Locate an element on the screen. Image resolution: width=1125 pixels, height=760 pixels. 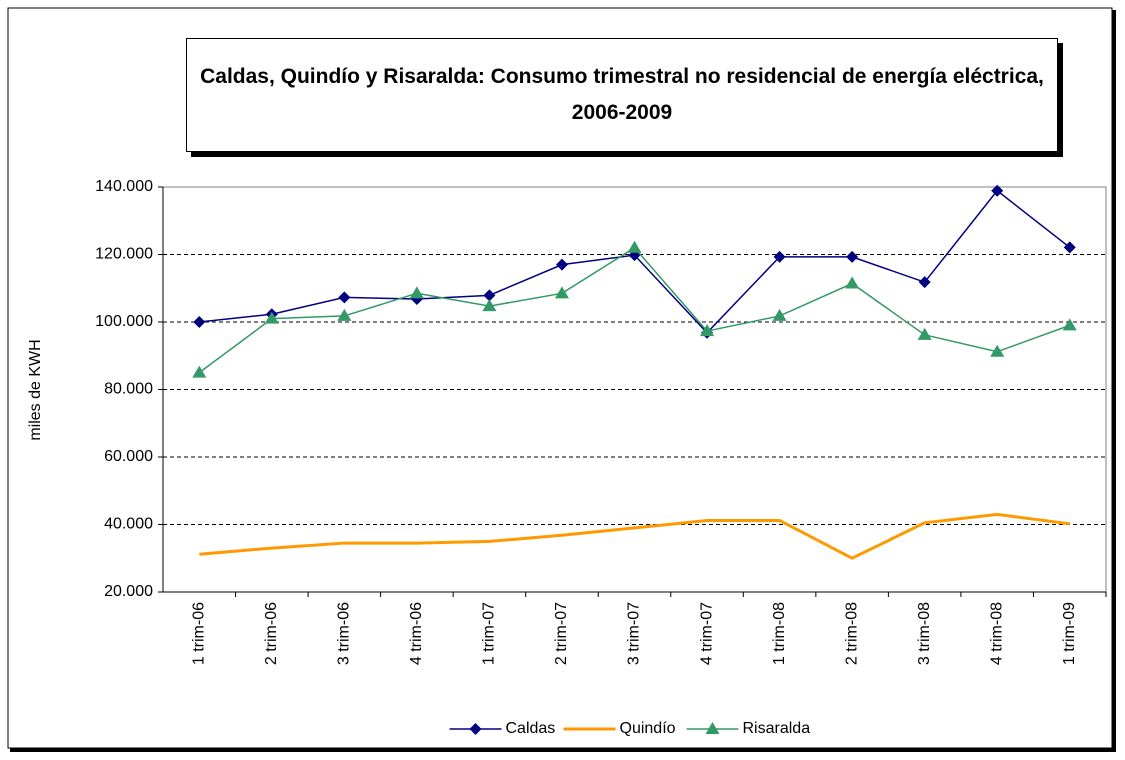
y-tick-label: 100.000 is located at coordinates (124, 321).